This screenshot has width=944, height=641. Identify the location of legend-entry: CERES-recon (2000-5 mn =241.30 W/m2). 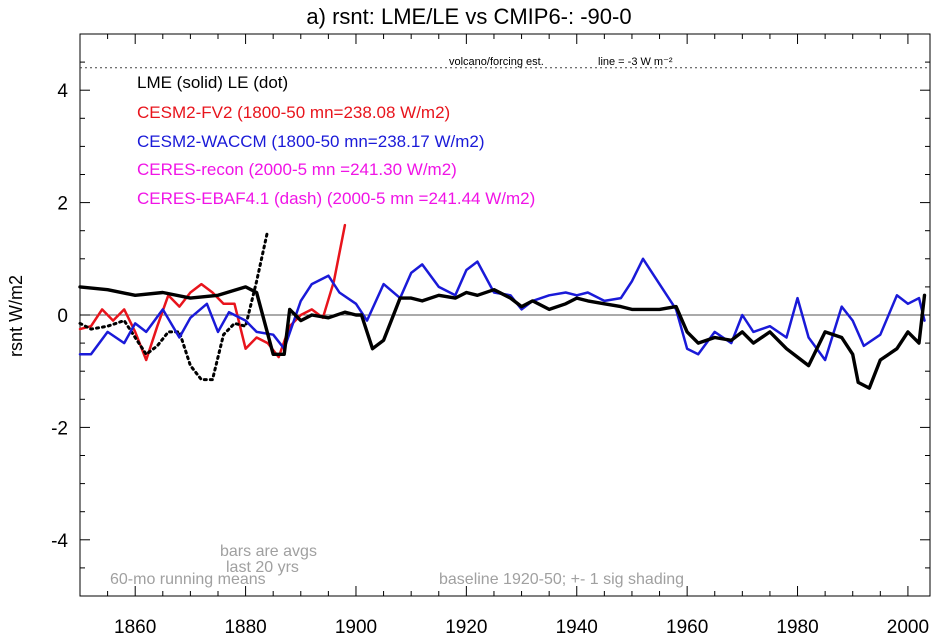
(297, 169).